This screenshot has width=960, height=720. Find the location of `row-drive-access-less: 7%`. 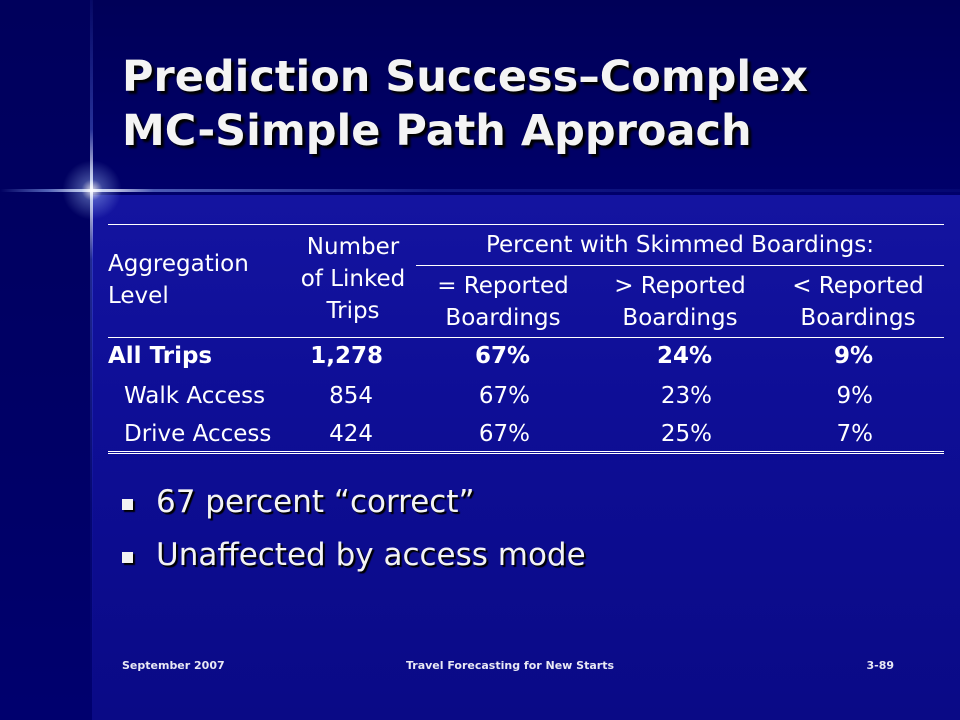

row-drive-access-less: 7% is located at coordinates (855, 434).